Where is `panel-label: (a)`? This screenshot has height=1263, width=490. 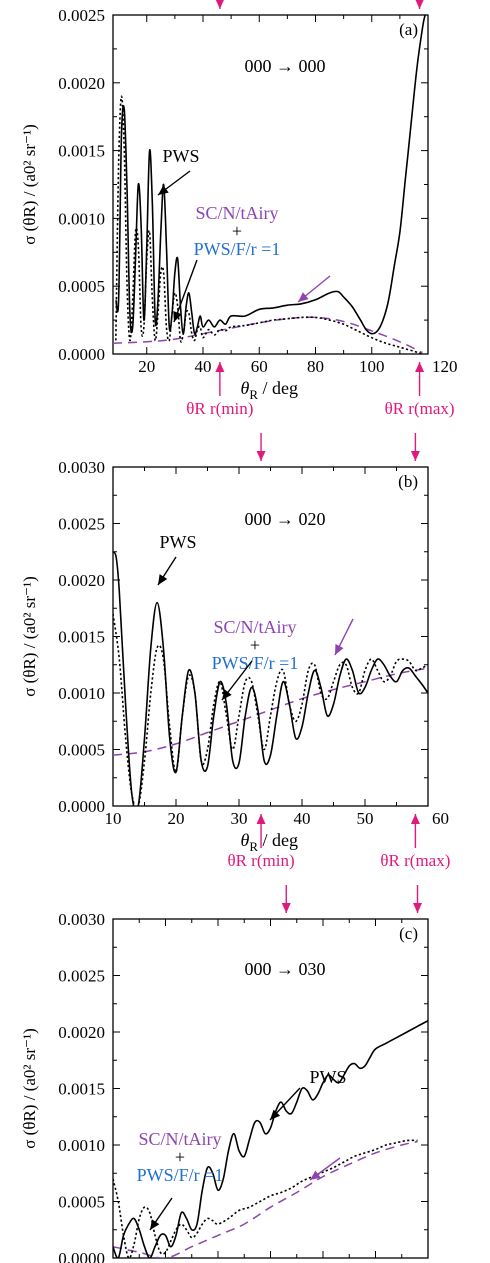
panel-label: (a) is located at coordinates (408, 29).